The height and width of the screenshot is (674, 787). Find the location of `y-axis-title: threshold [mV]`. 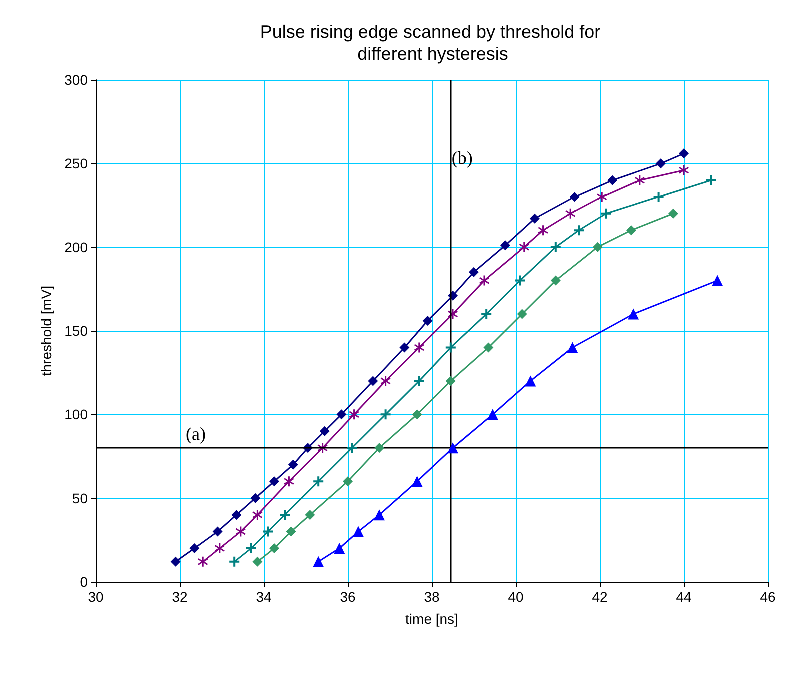

y-axis-title: threshold [mV] is located at coordinates (46, 331).